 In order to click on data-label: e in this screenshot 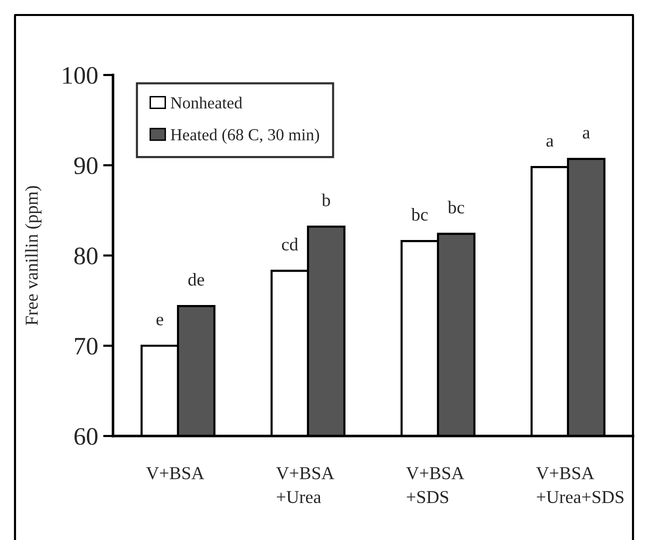, I will do `click(160, 321)`.